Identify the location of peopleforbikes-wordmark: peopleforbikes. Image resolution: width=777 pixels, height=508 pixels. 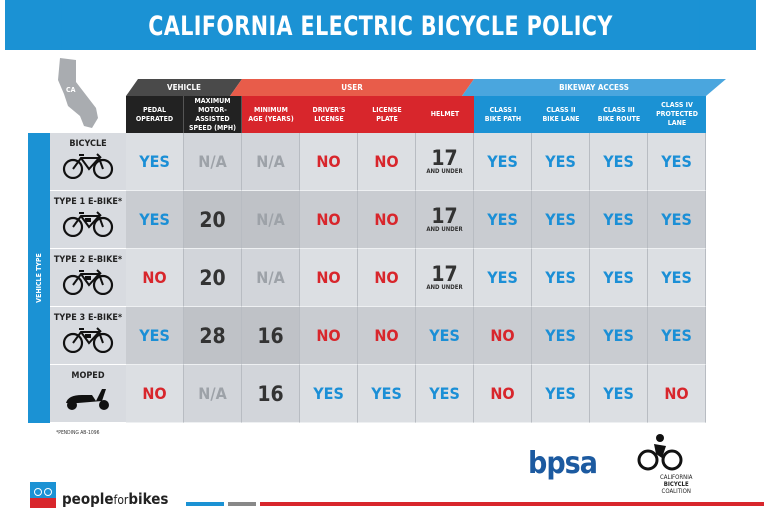
(115, 499).